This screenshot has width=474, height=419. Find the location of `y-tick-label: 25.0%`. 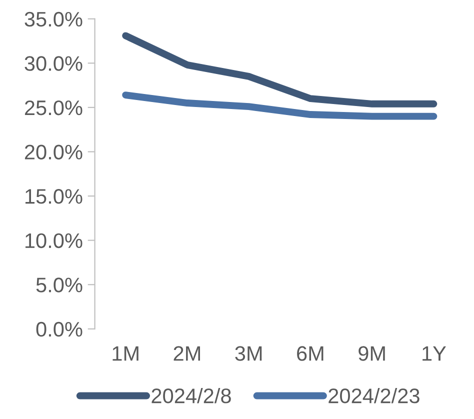

y-tick-label: 25.0% is located at coordinates (53, 108).